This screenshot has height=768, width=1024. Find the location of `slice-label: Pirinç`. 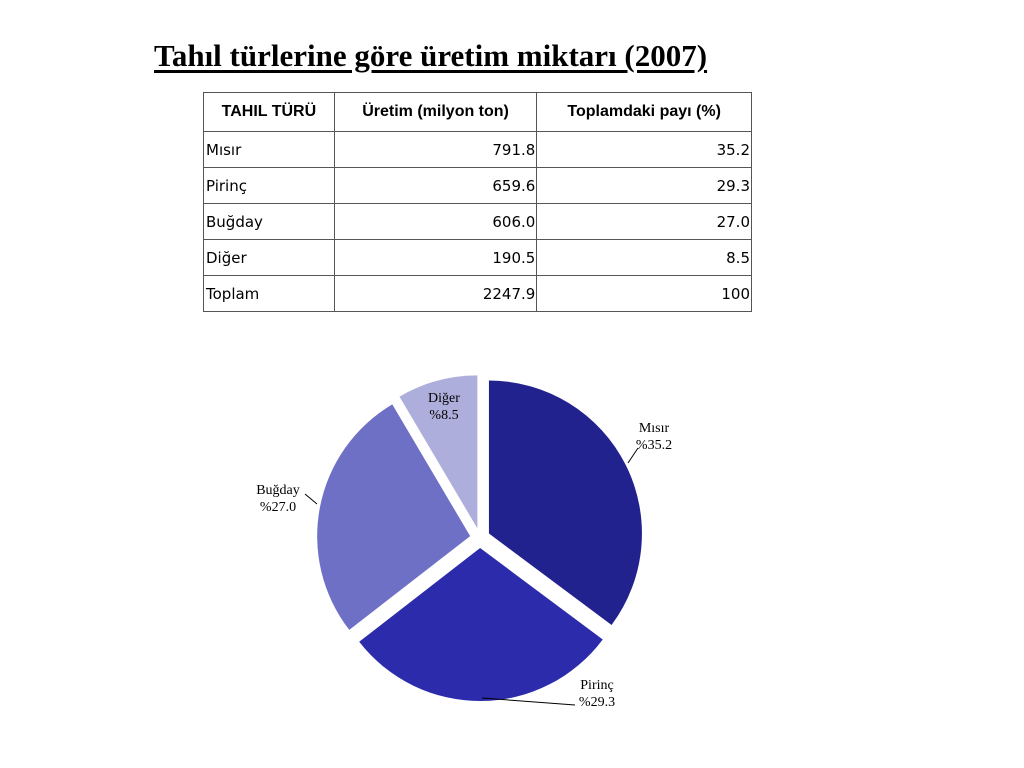

slice-label: Pirinç is located at coordinates (596, 685).